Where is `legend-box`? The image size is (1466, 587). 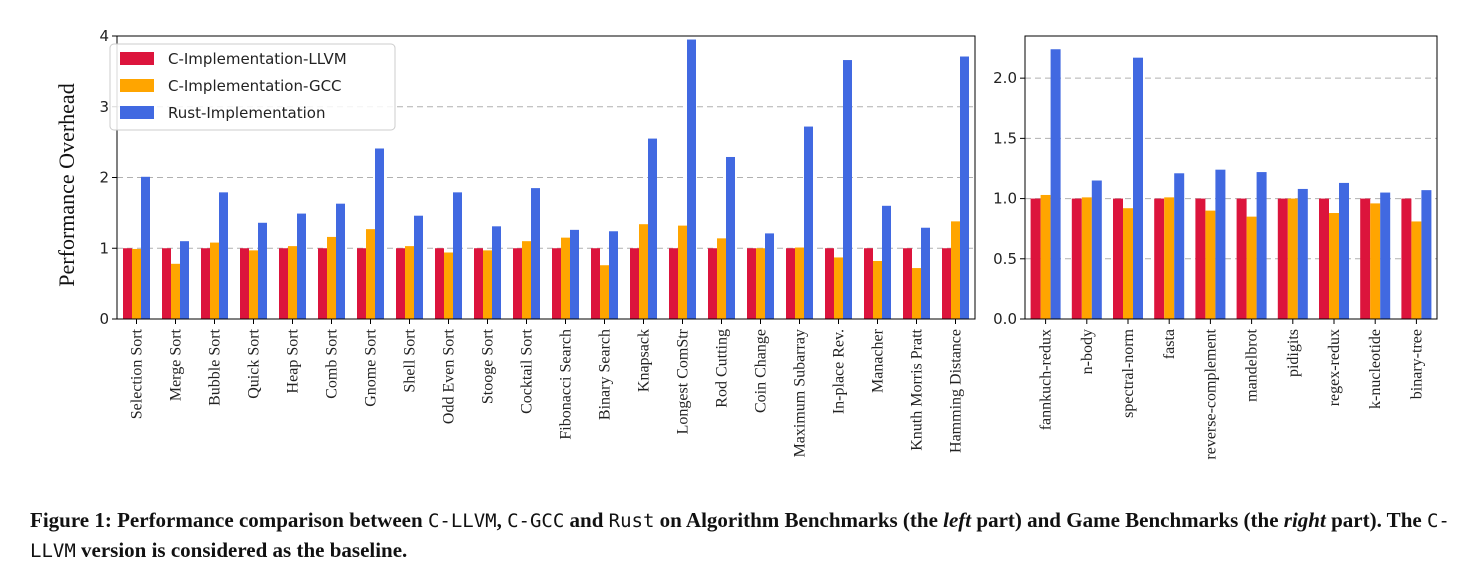
legend-box is located at coordinates (252, 87).